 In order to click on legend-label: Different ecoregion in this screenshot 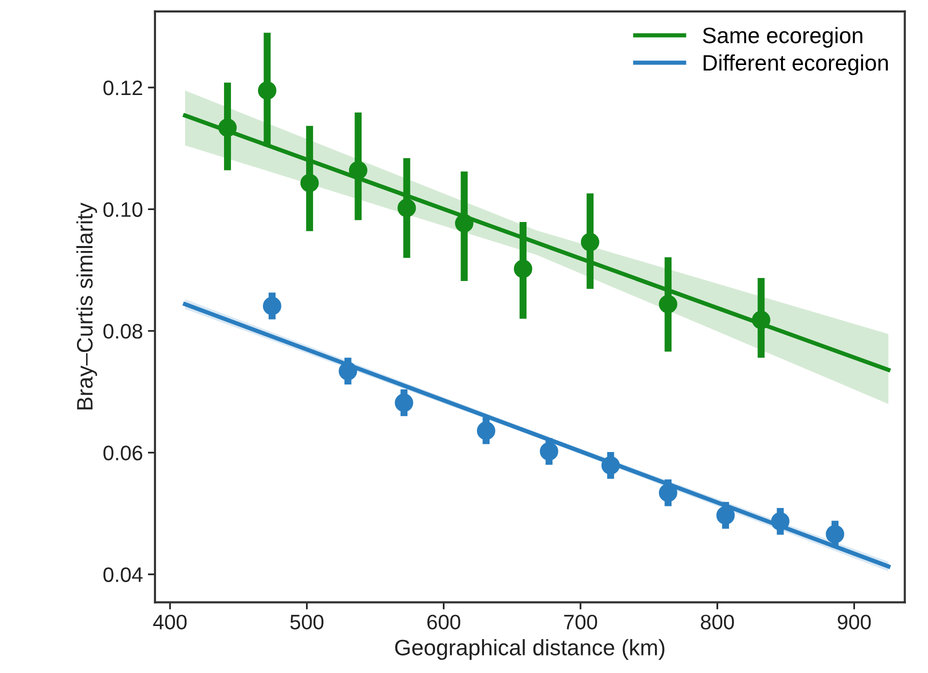, I will do `click(796, 65)`.